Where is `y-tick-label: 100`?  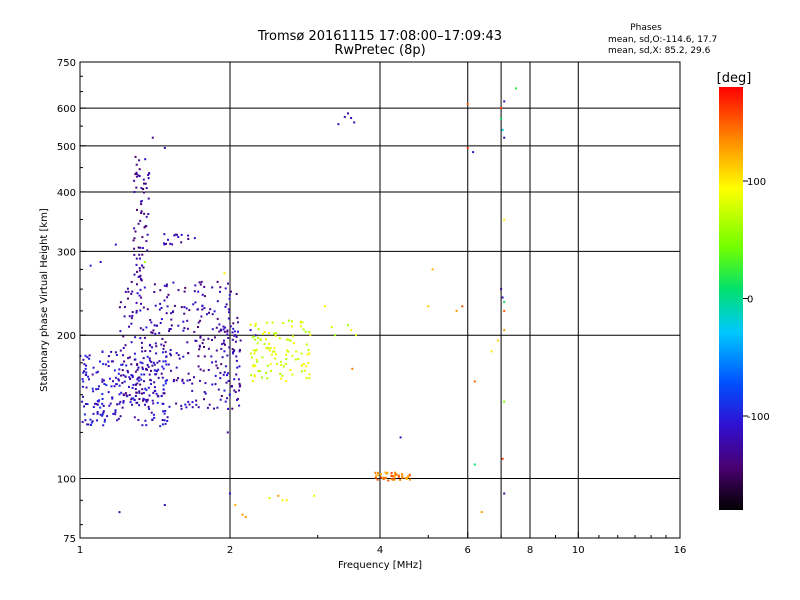
y-tick-label: 100 is located at coordinates (66, 480).